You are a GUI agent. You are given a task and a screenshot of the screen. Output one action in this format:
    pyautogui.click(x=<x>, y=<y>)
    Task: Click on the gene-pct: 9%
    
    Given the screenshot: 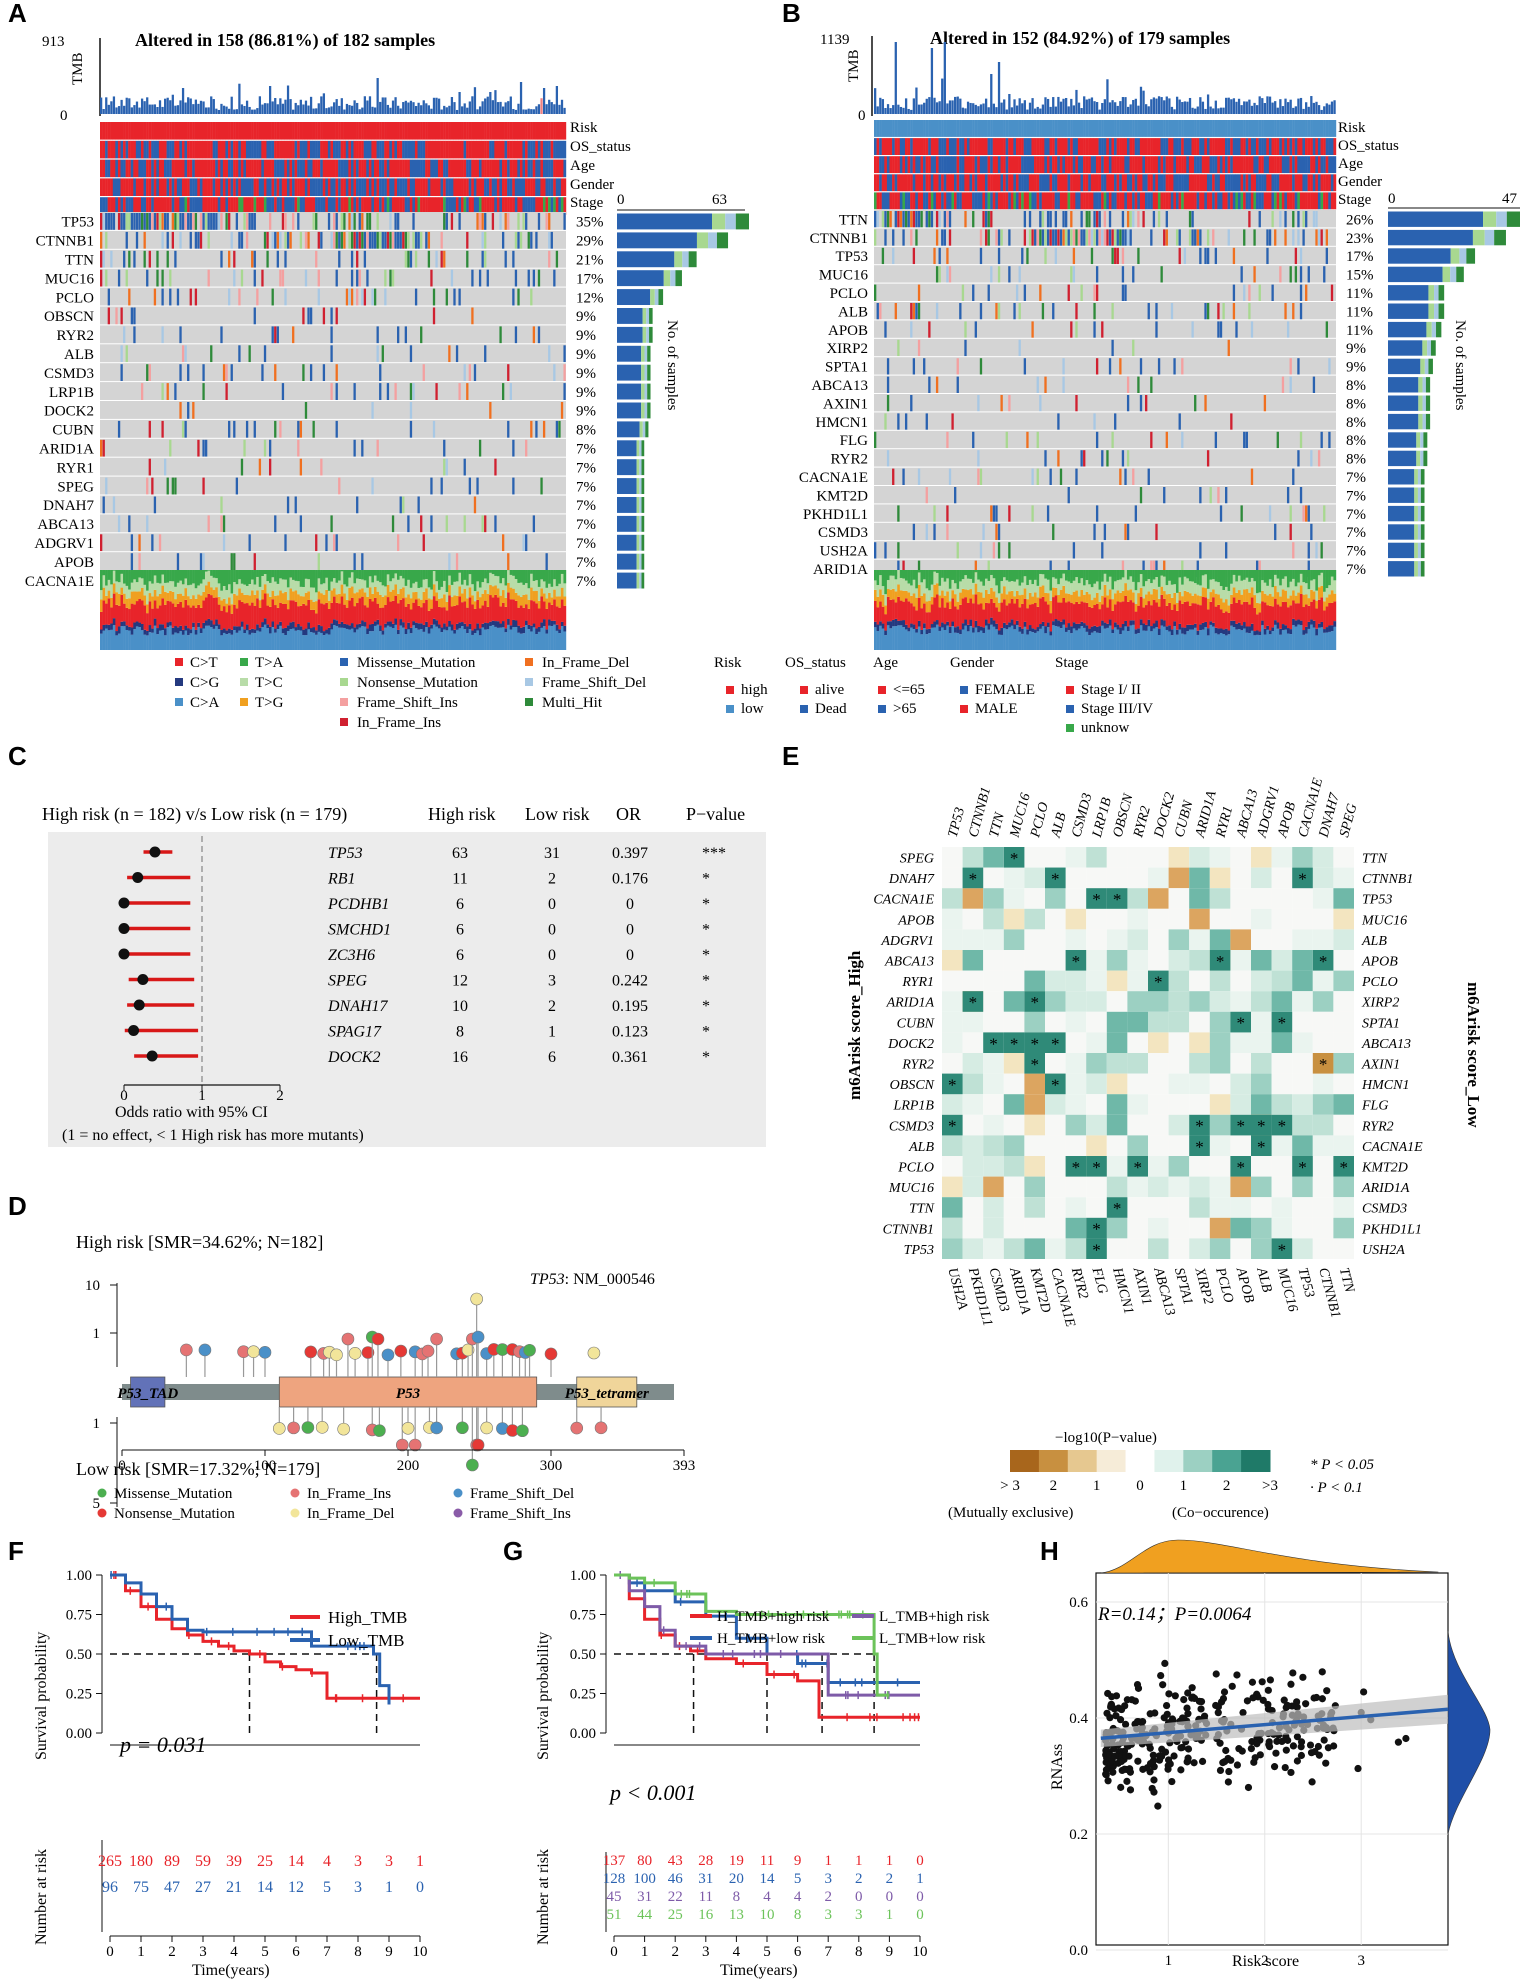 What is the action you would take?
    pyautogui.click(x=586, y=355)
    